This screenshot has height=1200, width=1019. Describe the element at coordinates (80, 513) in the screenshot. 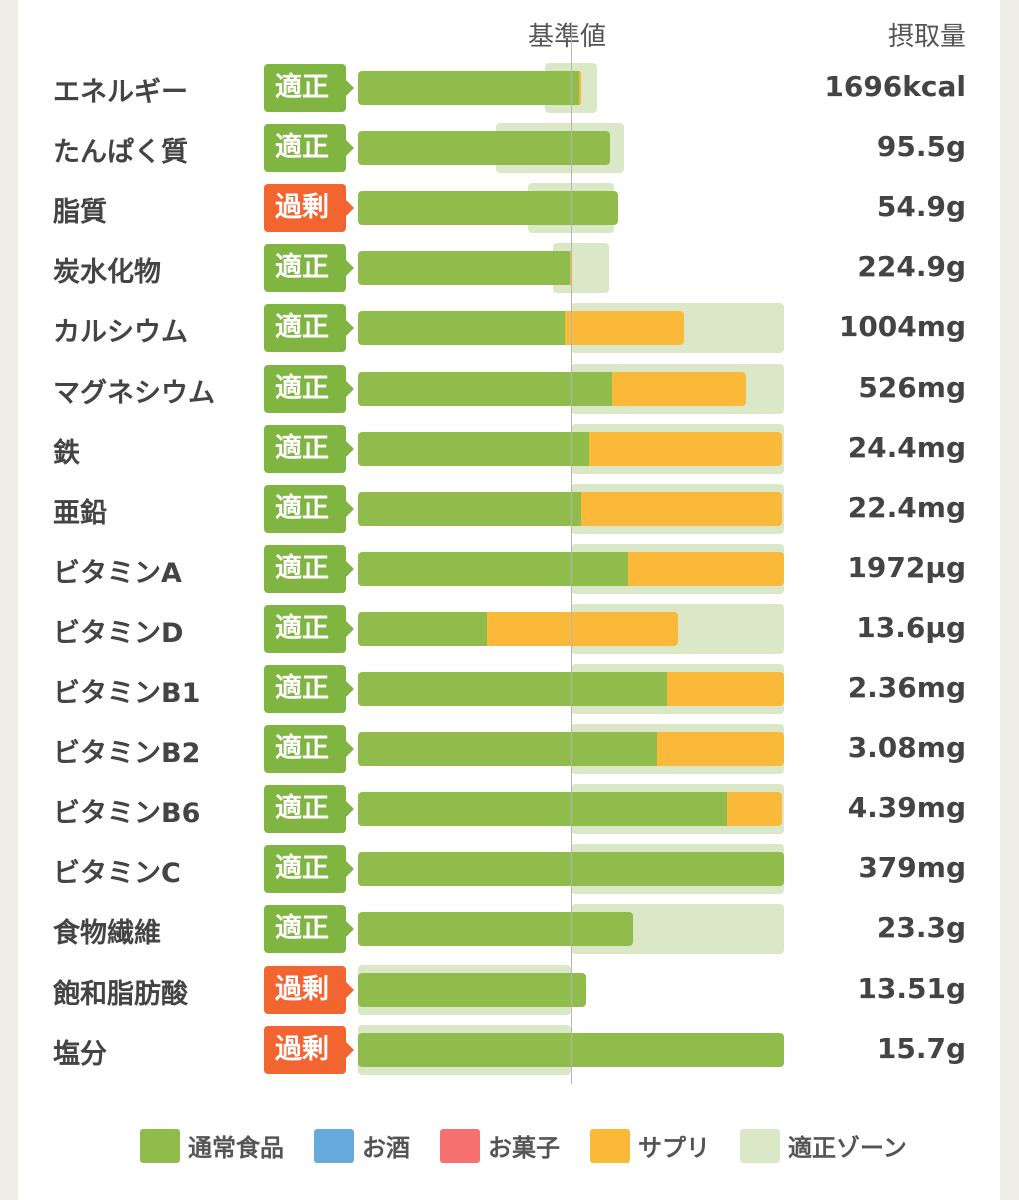

I see `nutrient-name: 亜鉛` at that location.